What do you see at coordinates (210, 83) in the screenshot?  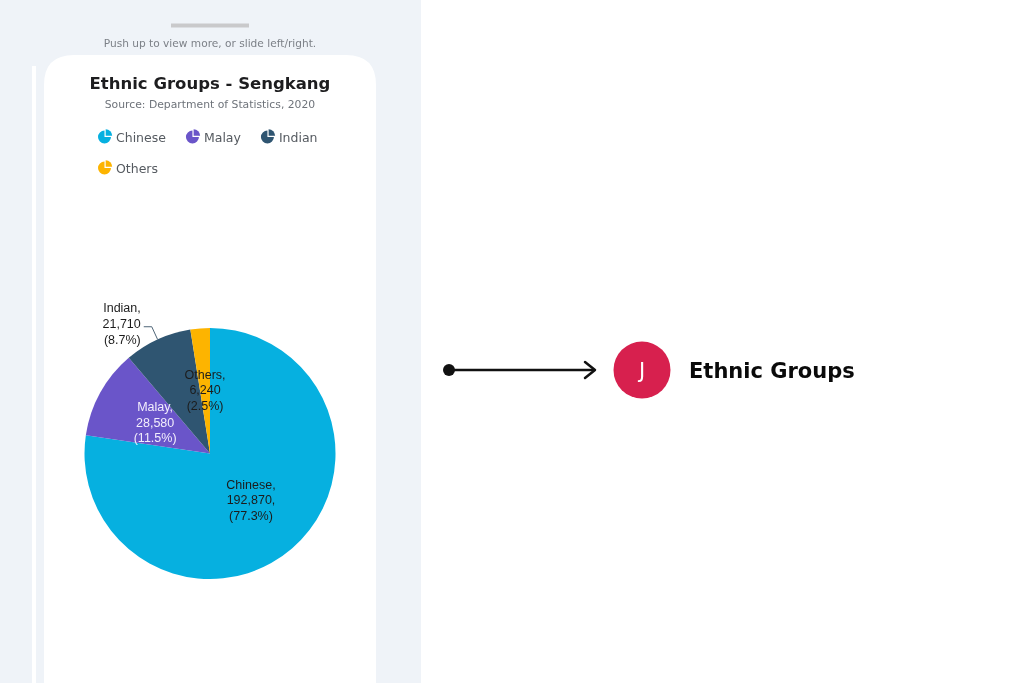 I see `chart-title: Ethnic Groups - Sengkang` at bounding box center [210, 83].